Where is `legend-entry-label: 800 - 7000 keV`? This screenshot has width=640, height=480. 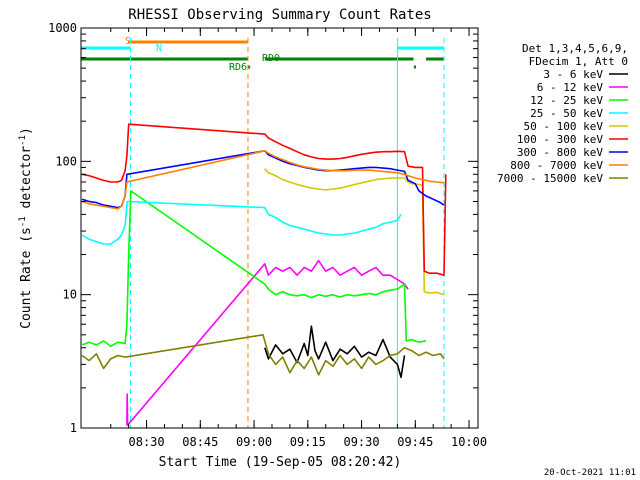 legend-entry-label: 800 - 7000 keV is located at coordinates (556, 165).